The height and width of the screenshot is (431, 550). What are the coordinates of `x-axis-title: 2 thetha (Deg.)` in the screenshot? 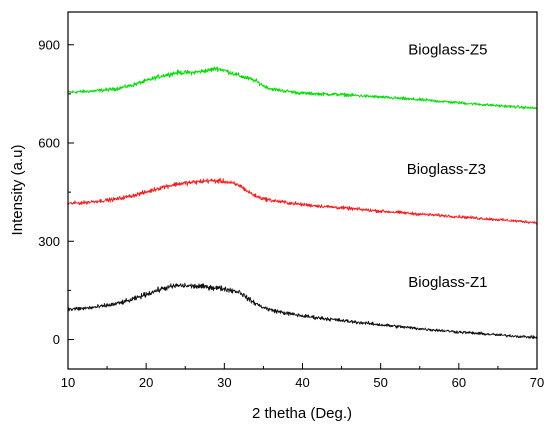 It's located at (302, 413).